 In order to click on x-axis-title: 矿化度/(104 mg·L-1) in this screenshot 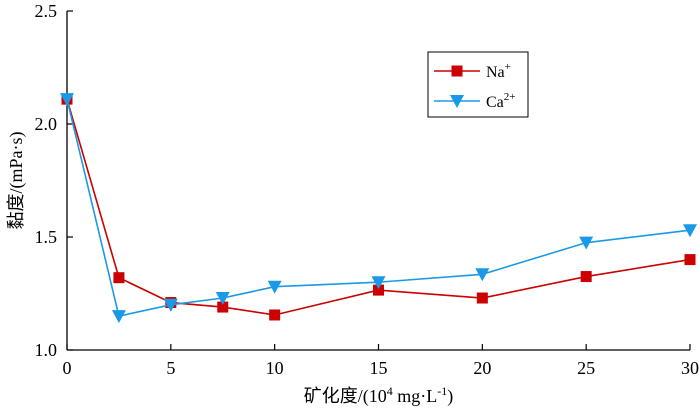, I will do `click(379, 395)`.